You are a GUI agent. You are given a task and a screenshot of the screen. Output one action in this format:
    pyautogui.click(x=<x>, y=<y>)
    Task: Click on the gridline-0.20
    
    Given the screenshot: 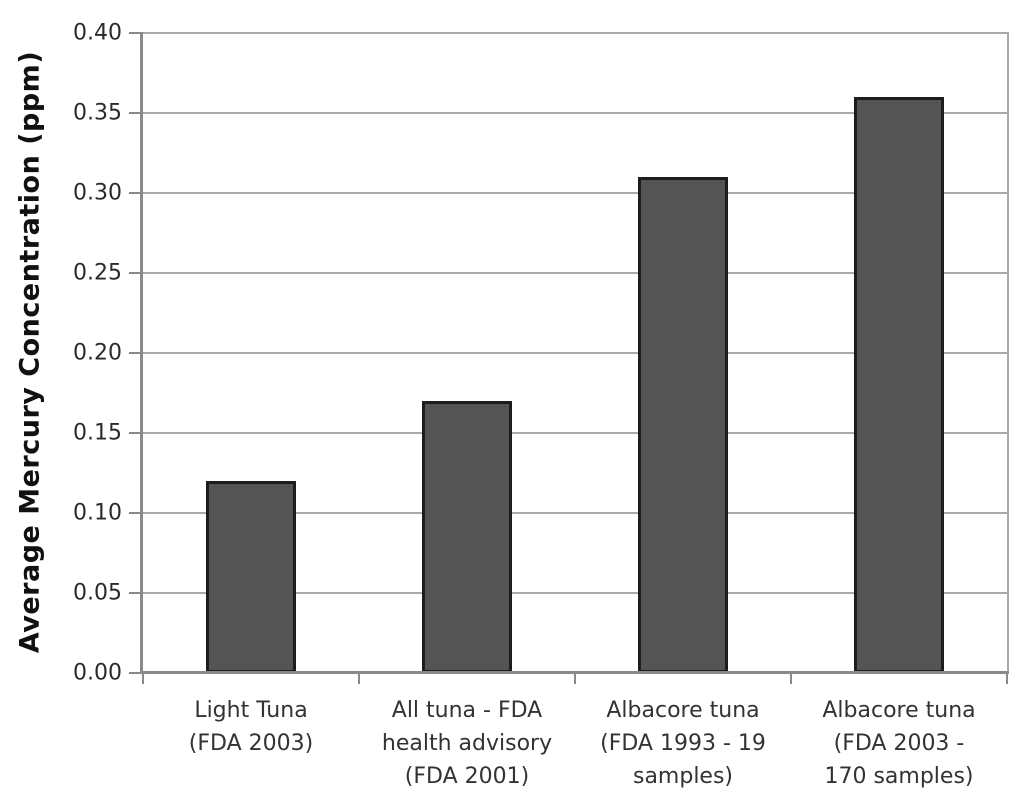 What is the action you would take?
    pyautogui.click(x=575, y=353)
    